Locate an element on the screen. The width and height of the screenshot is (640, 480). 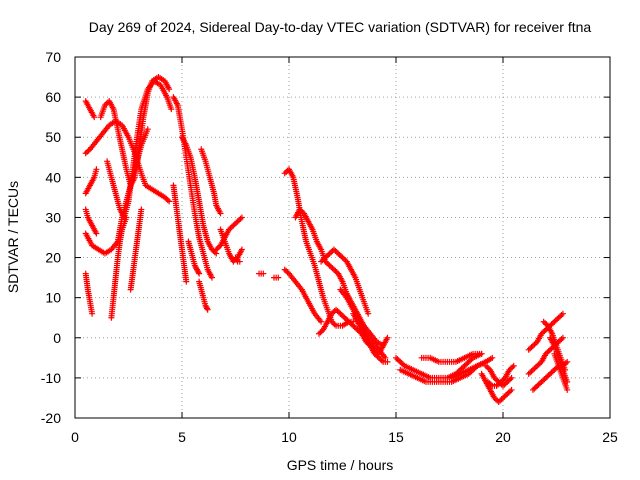
y-tick-label: -20 is located at coordinates (51, 418).